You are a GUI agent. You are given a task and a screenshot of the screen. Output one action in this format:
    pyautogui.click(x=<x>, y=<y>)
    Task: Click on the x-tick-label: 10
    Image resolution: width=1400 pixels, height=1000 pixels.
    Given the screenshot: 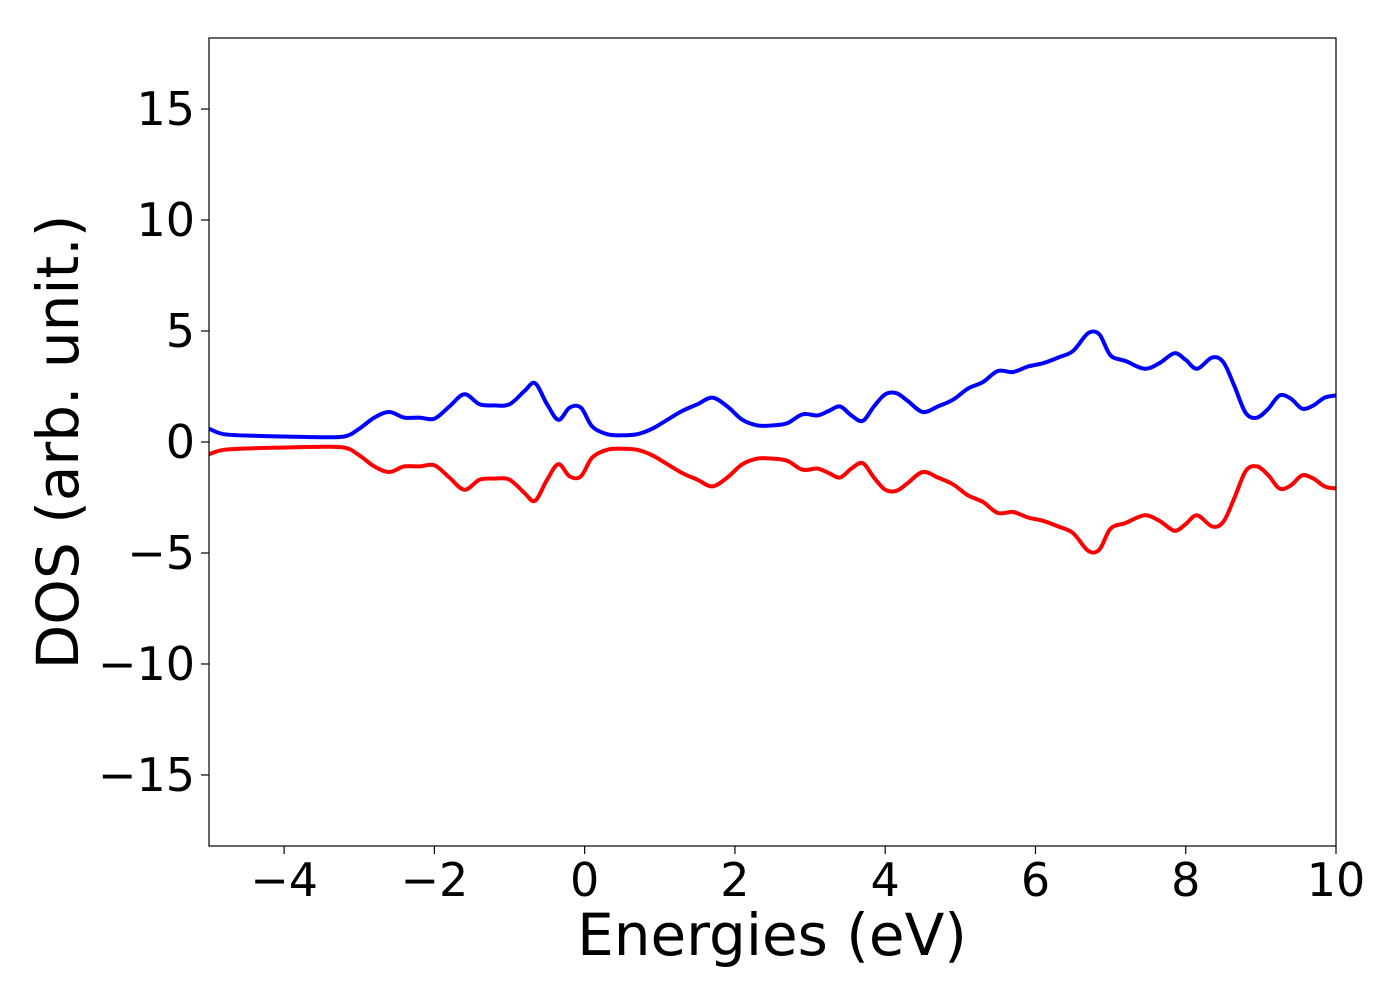 What is the action you would take?
    pyautogui.click(x=1336, y=880)
    